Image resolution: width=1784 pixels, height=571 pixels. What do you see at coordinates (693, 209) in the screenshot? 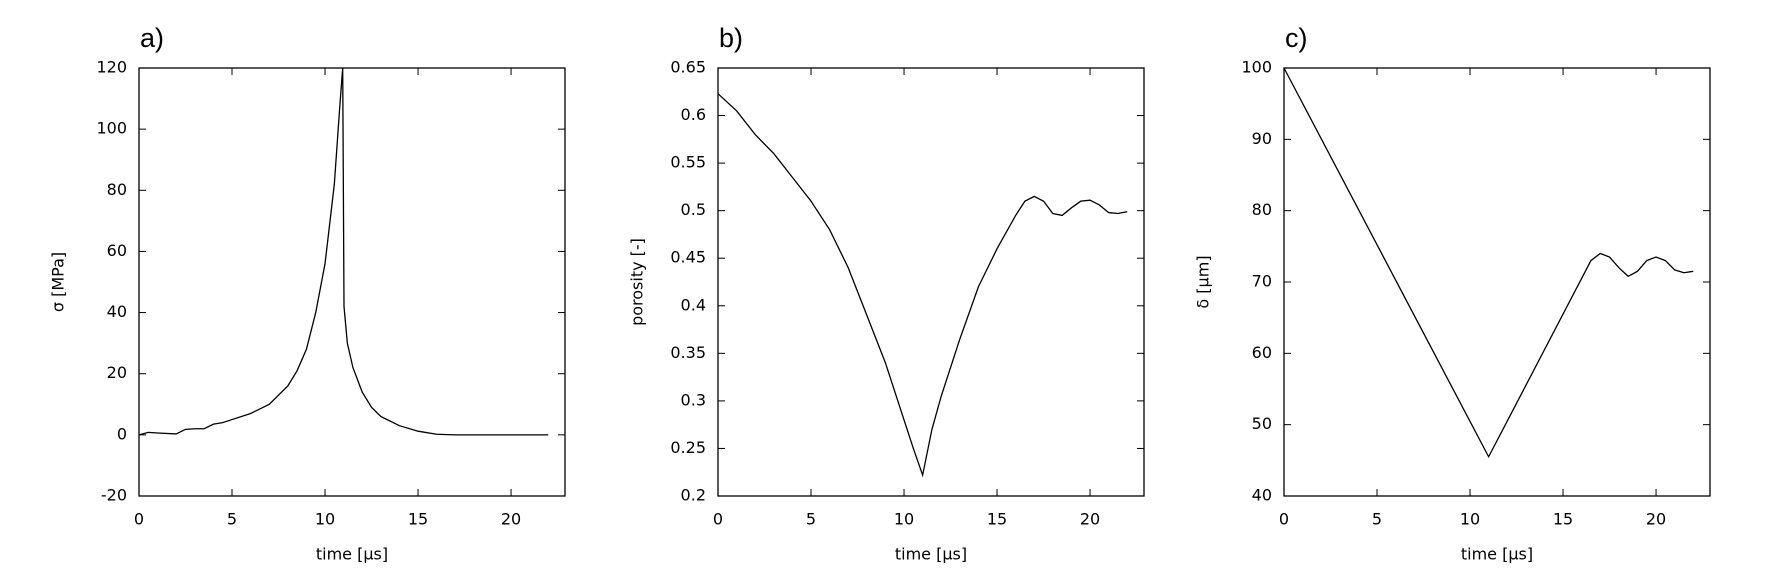
I see `y-tick-label: 0.5` at bounding box center [693, 209].